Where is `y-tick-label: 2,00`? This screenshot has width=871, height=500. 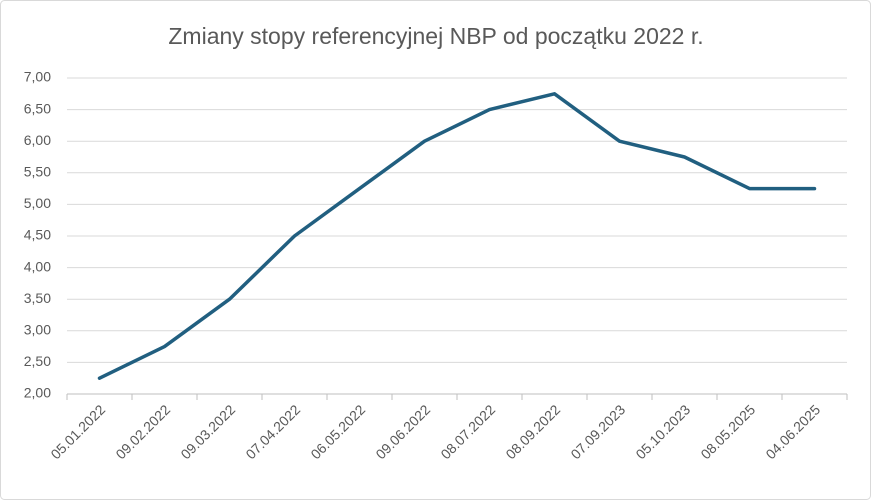
y-tick-label: 2,00 is located at coordinates (37, 393).